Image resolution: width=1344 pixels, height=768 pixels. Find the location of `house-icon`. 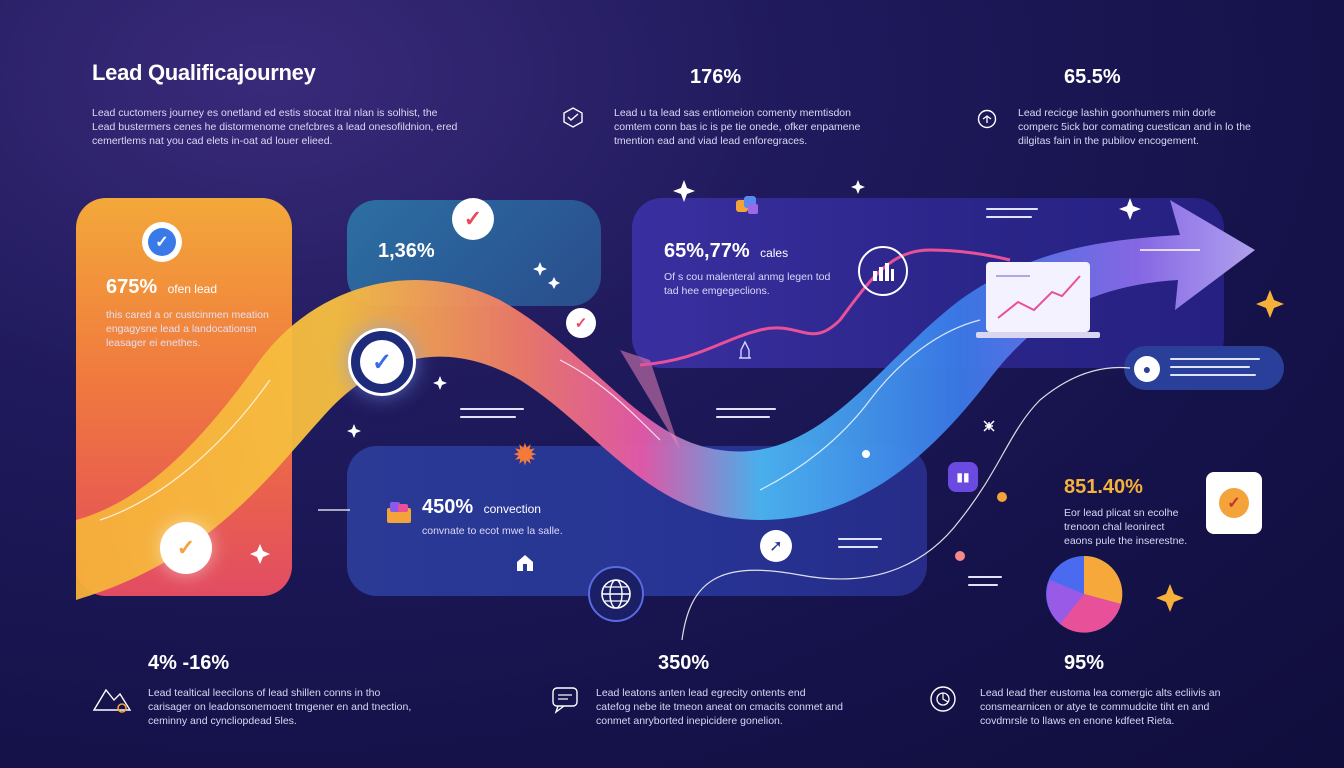

house-icon is located at coordinates (525, 563).